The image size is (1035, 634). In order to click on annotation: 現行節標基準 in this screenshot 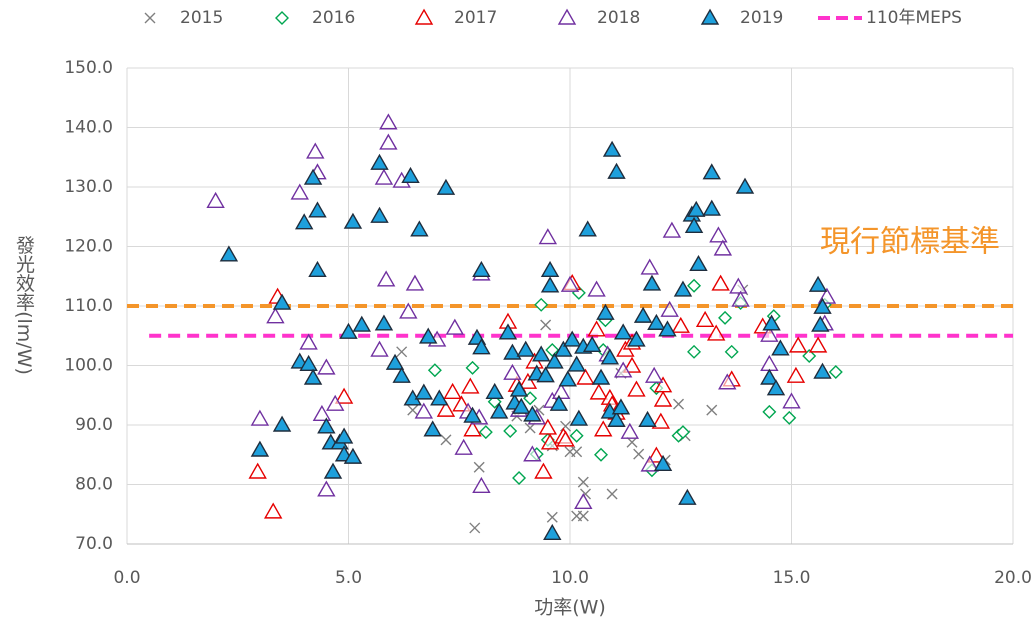, I will do `click(910, 242)`.